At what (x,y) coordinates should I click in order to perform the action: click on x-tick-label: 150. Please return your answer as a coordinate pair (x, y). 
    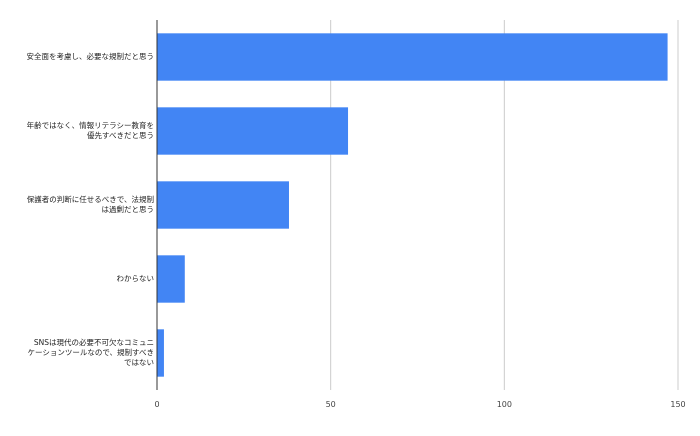
    Looking at the image, I should click on (677, 404).